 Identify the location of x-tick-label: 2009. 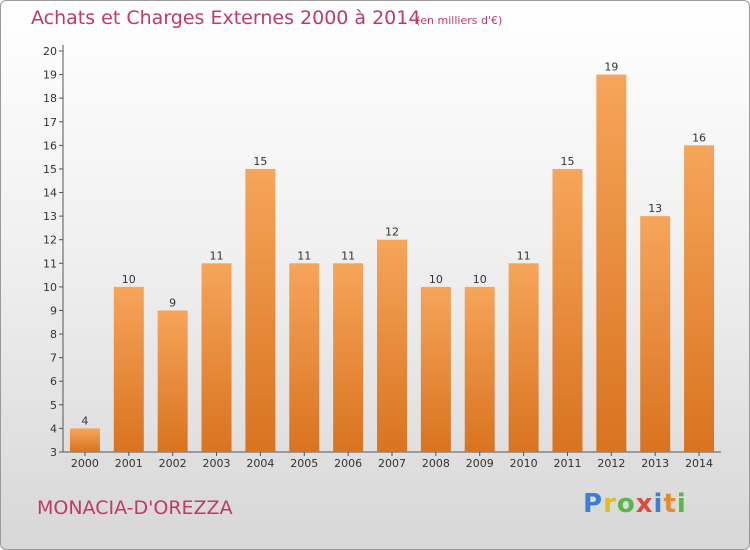
(480, 463).